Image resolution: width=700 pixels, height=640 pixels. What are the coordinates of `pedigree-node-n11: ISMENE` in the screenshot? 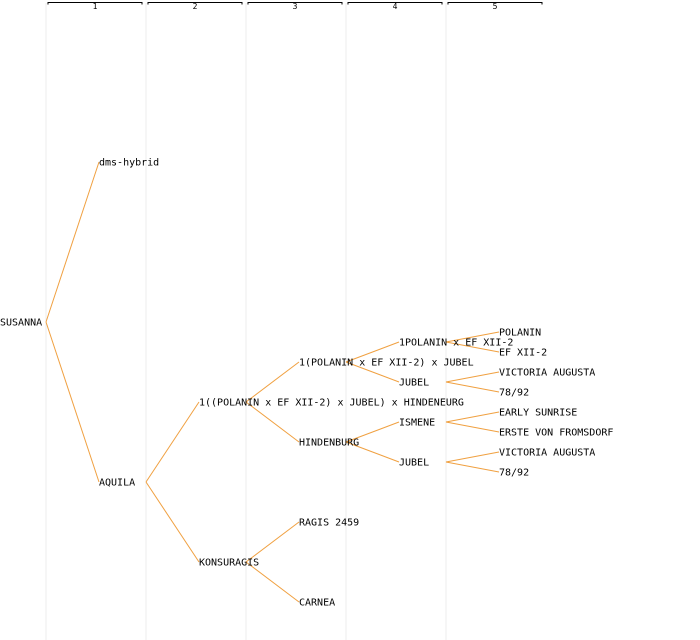 It's located at (417, 423).